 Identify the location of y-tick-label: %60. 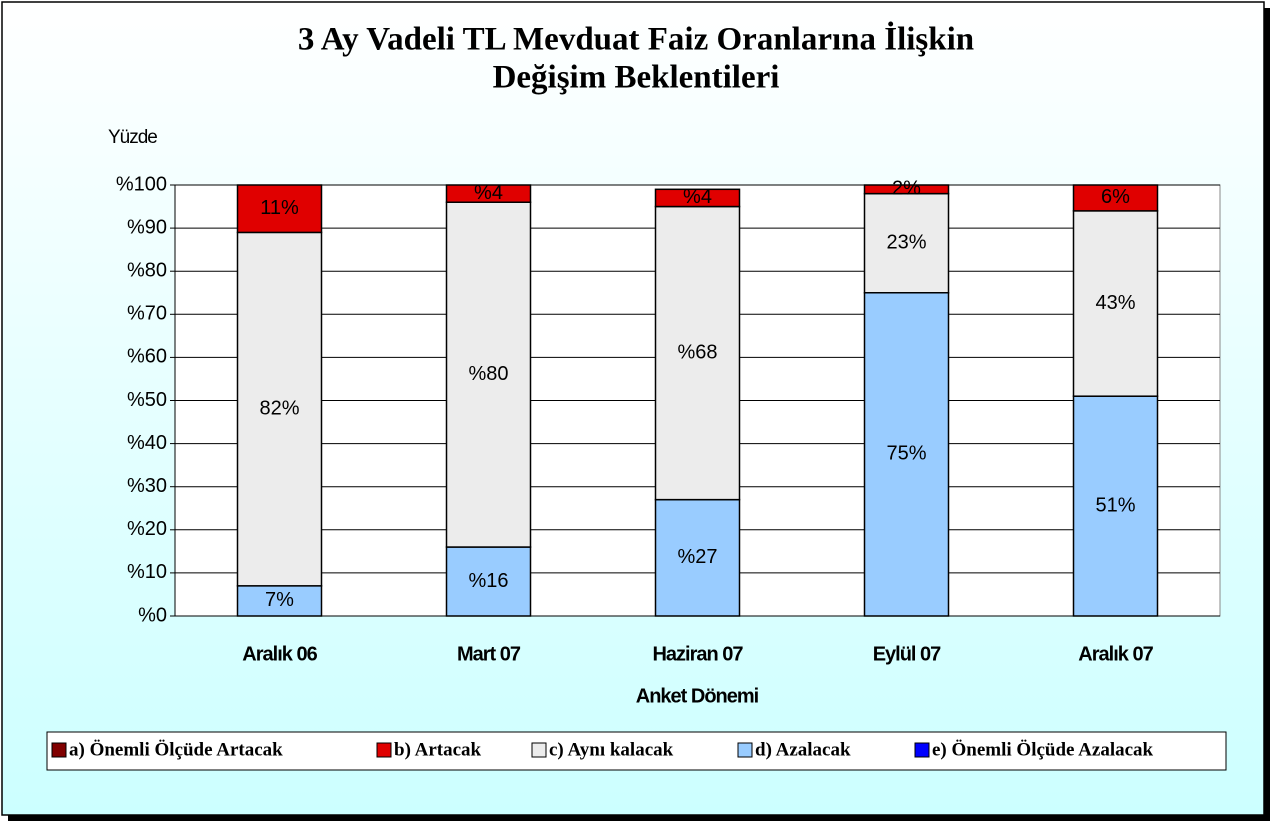
(147, 357).